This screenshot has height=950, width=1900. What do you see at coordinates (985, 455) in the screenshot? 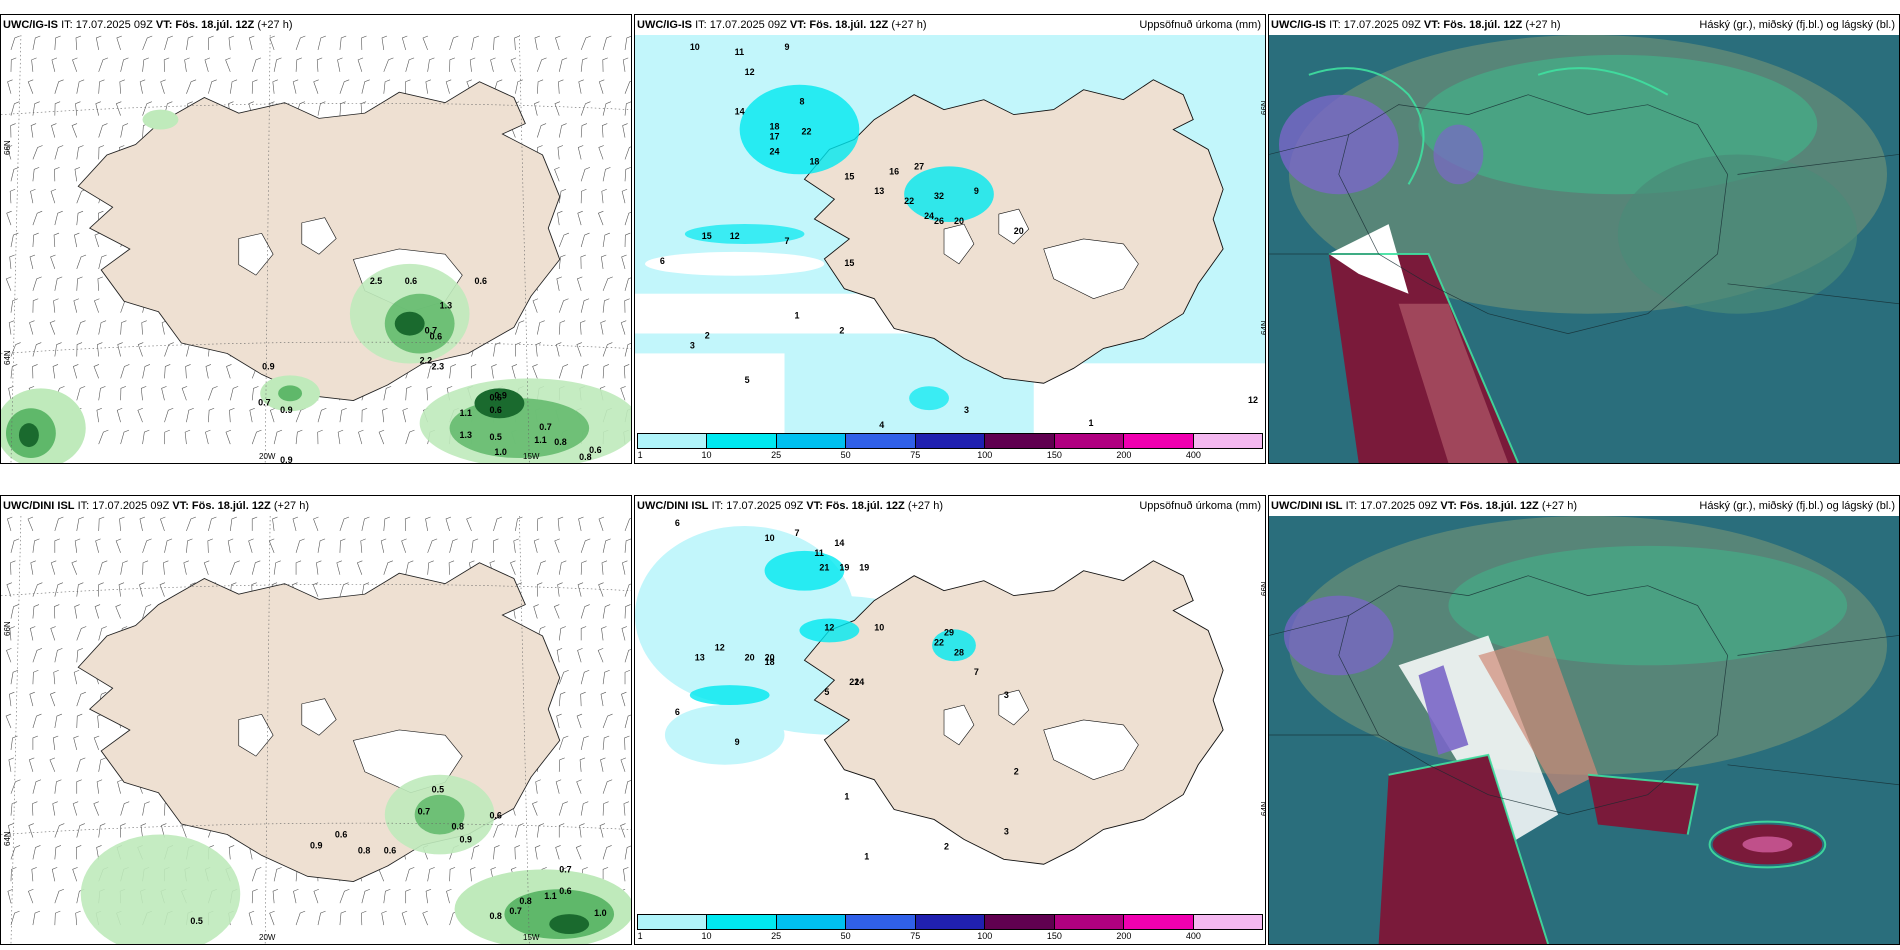
I see `colorbar-tick-label: 100` at bounding box center [985, 455].